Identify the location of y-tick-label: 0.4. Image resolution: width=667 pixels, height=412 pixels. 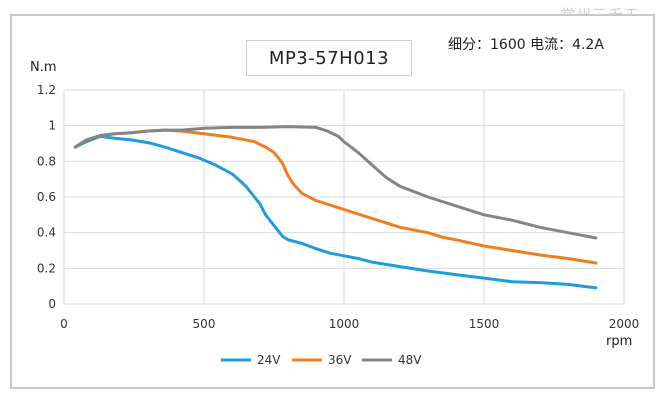
(46, 233).